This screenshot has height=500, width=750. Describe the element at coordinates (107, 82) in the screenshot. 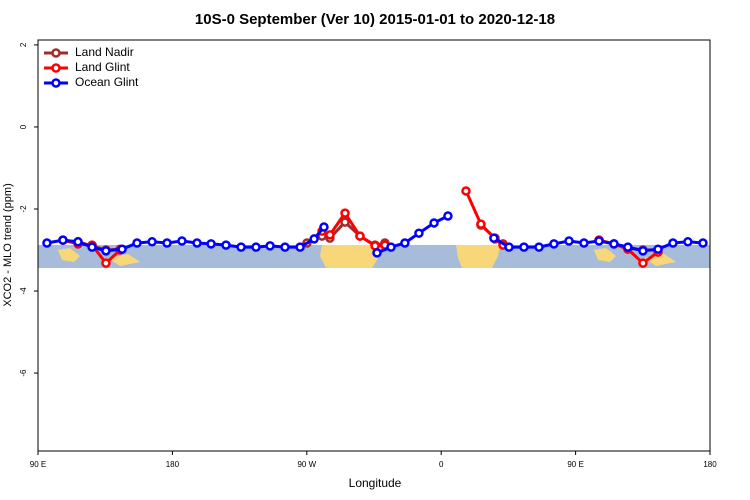

I see `legend-label: Ocean Glint` at that location.